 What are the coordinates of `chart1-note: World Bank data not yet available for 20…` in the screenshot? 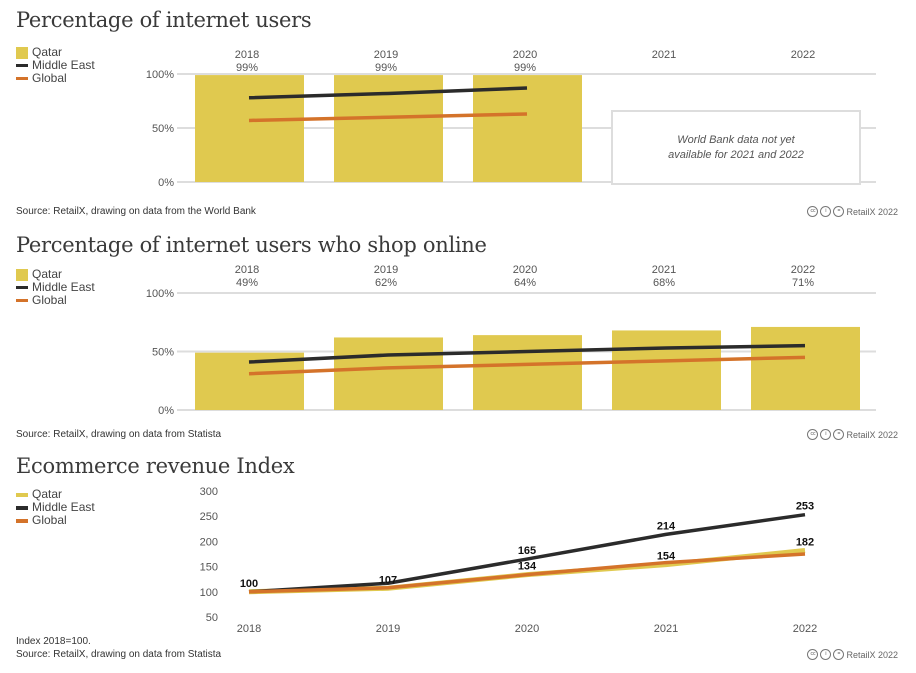 It's located at (736, 147).